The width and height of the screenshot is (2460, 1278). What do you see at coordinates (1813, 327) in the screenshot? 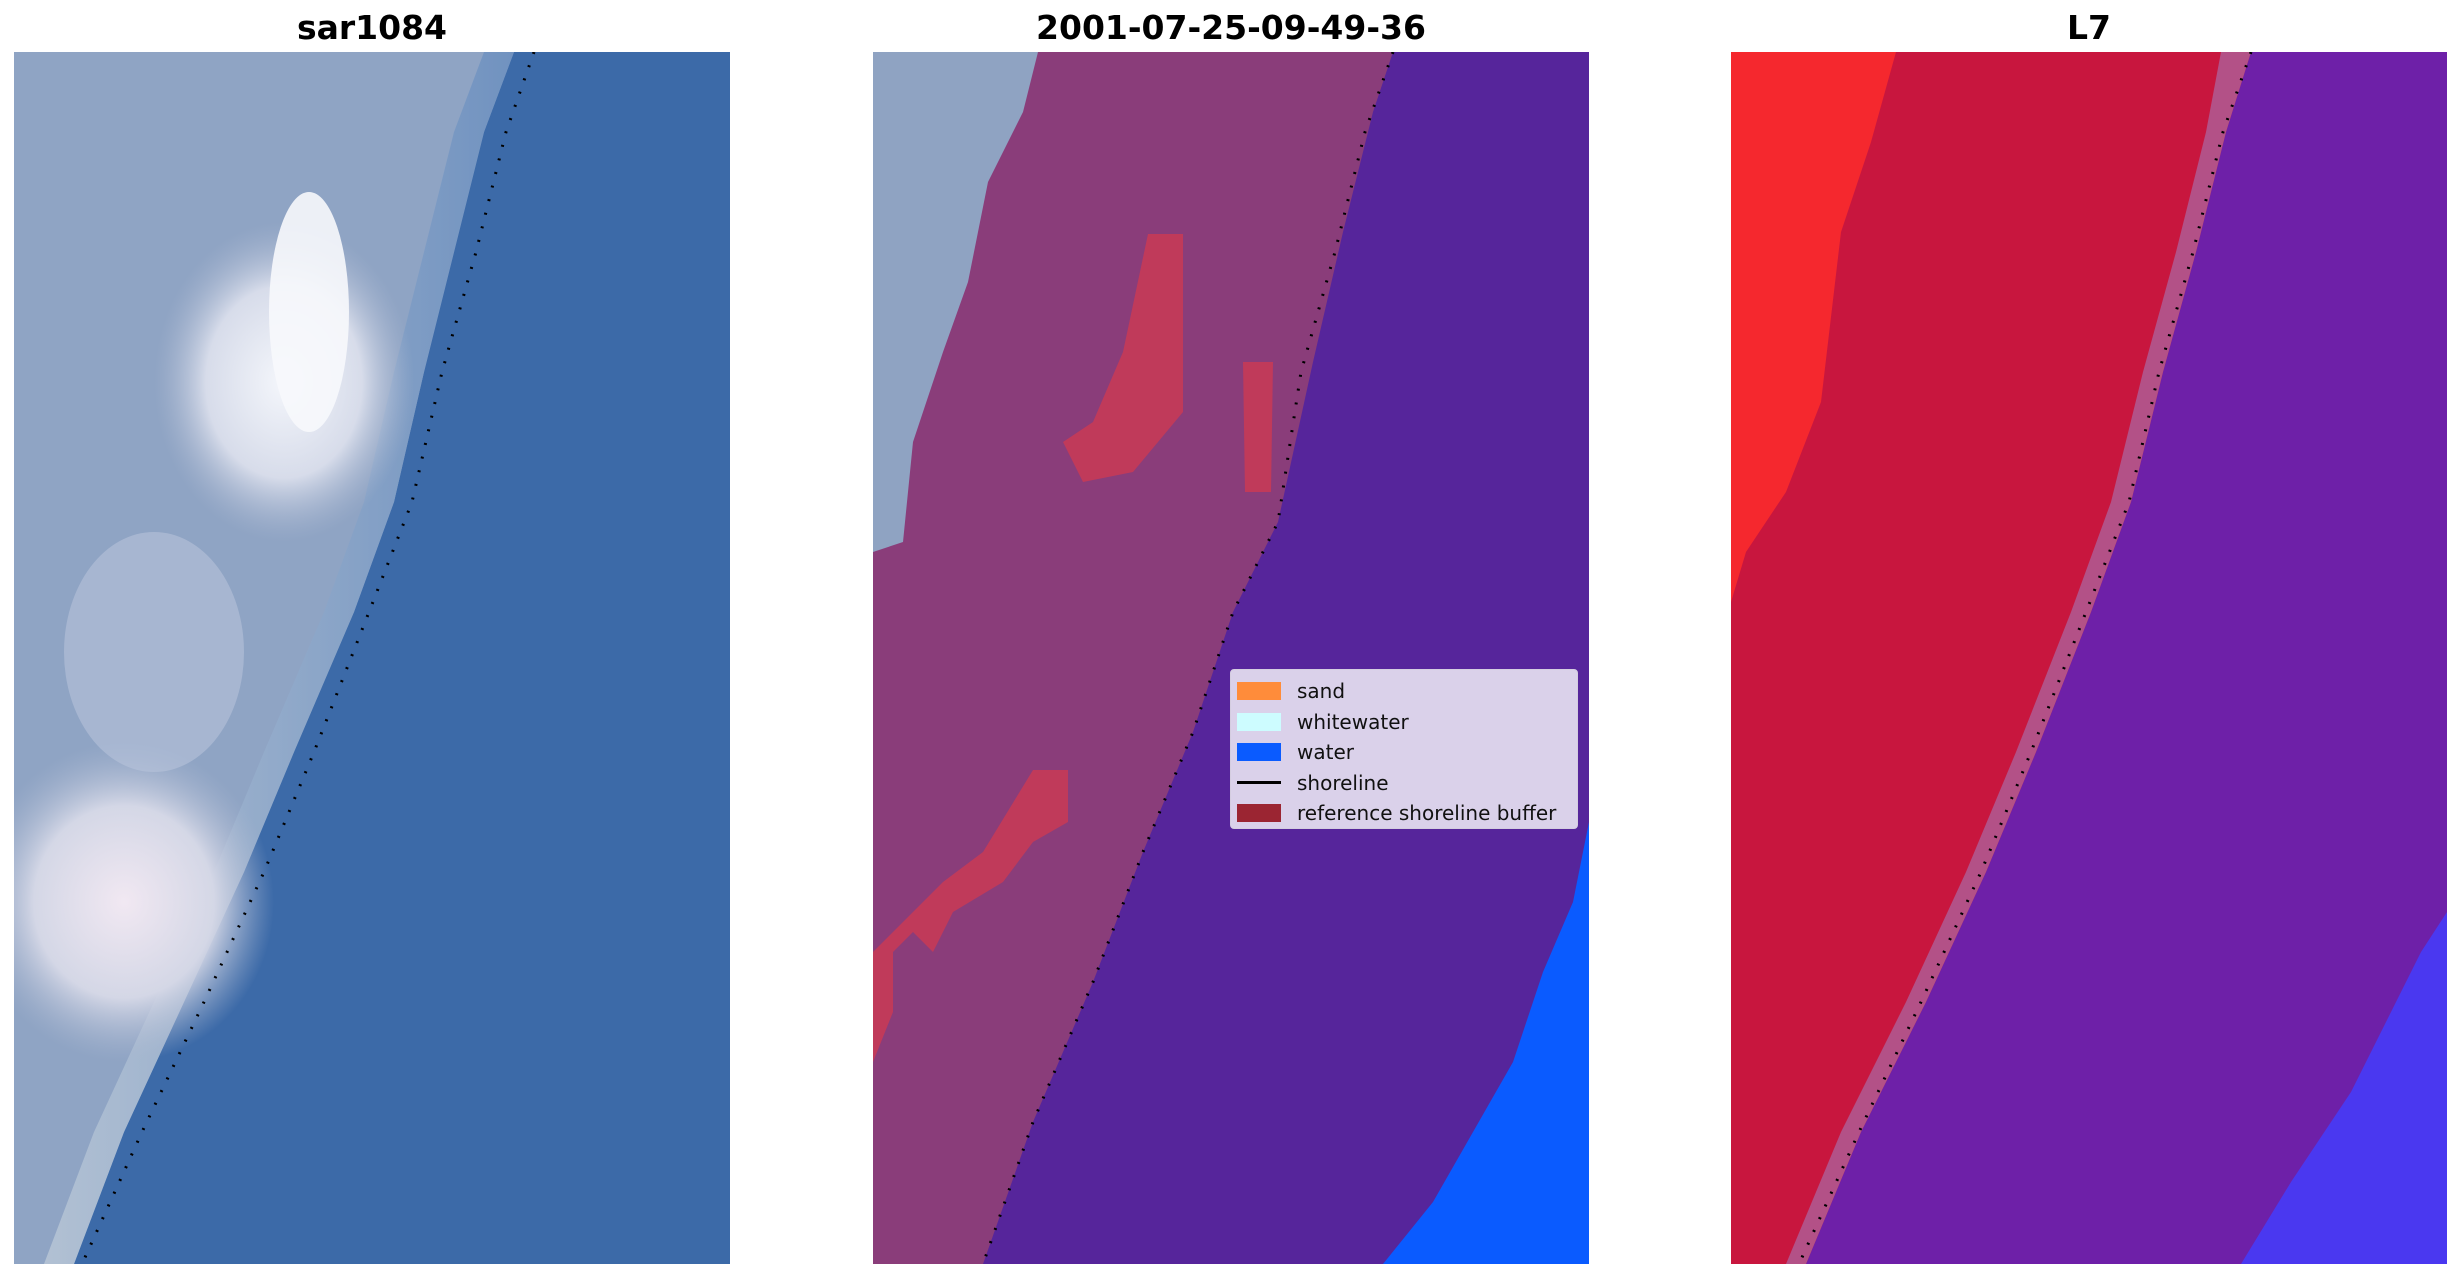
I see `bright-land-patch` at bounding box center [1813, 327].